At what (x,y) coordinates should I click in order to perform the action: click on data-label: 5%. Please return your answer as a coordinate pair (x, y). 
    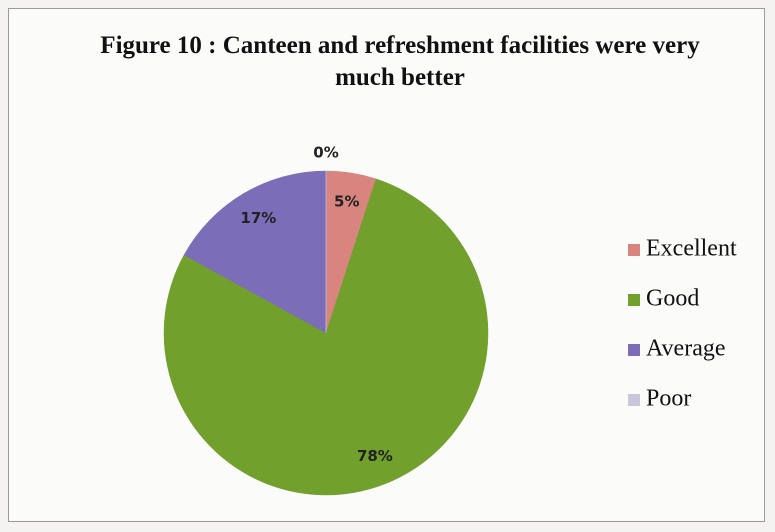
    Looking at the image, I should click on (346, 201).